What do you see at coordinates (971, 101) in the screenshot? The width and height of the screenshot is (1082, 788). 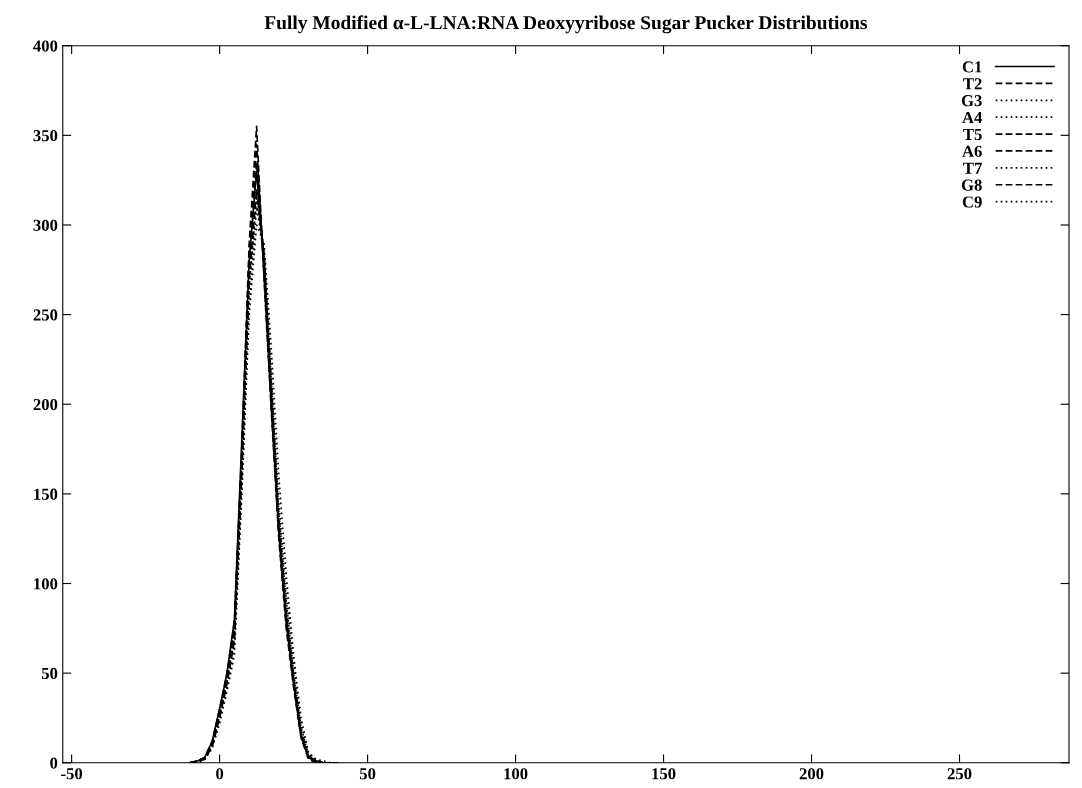 I see `legend-label: G3` at bounding box center [971, 101].